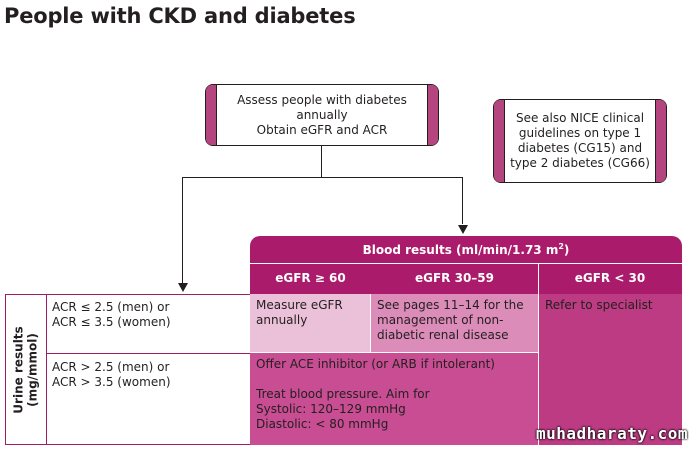 Image resolution: width=689 pixels, height=449 pixels. What do you see at coordinates (466, 249) in the screenshot?
I see `blood-results-title: Blood results (ml/min/1.73 m2)` at bounding box center [466, 249].